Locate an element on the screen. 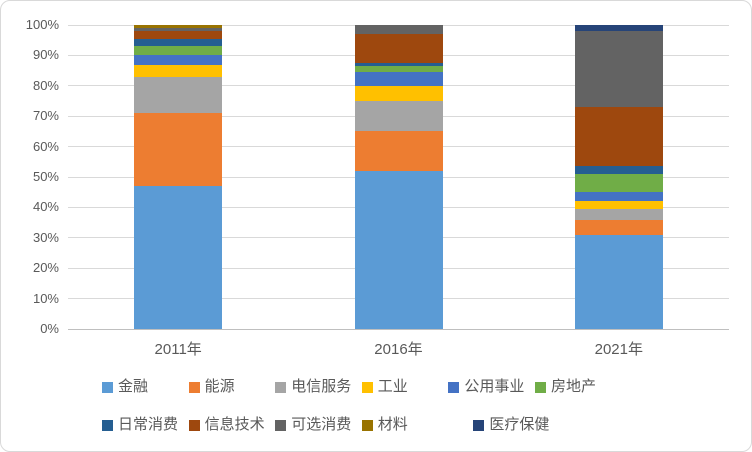 The width and height of the screenshot is (752, 452). y-axis-tick-label: 40% is located at coordinates (45, 207).